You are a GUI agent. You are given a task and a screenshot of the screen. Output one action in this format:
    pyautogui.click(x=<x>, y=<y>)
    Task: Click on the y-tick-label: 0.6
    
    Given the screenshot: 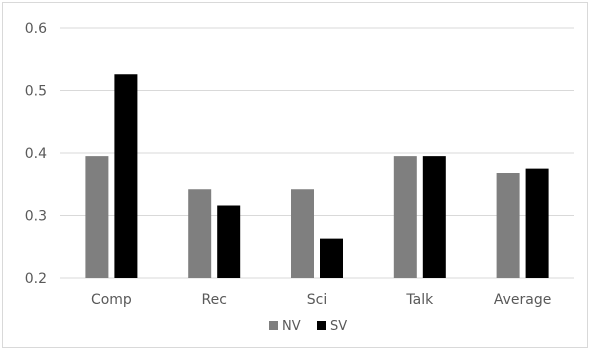 What is the action you would take?
    pyautogui.click(x=36, y=29)
    